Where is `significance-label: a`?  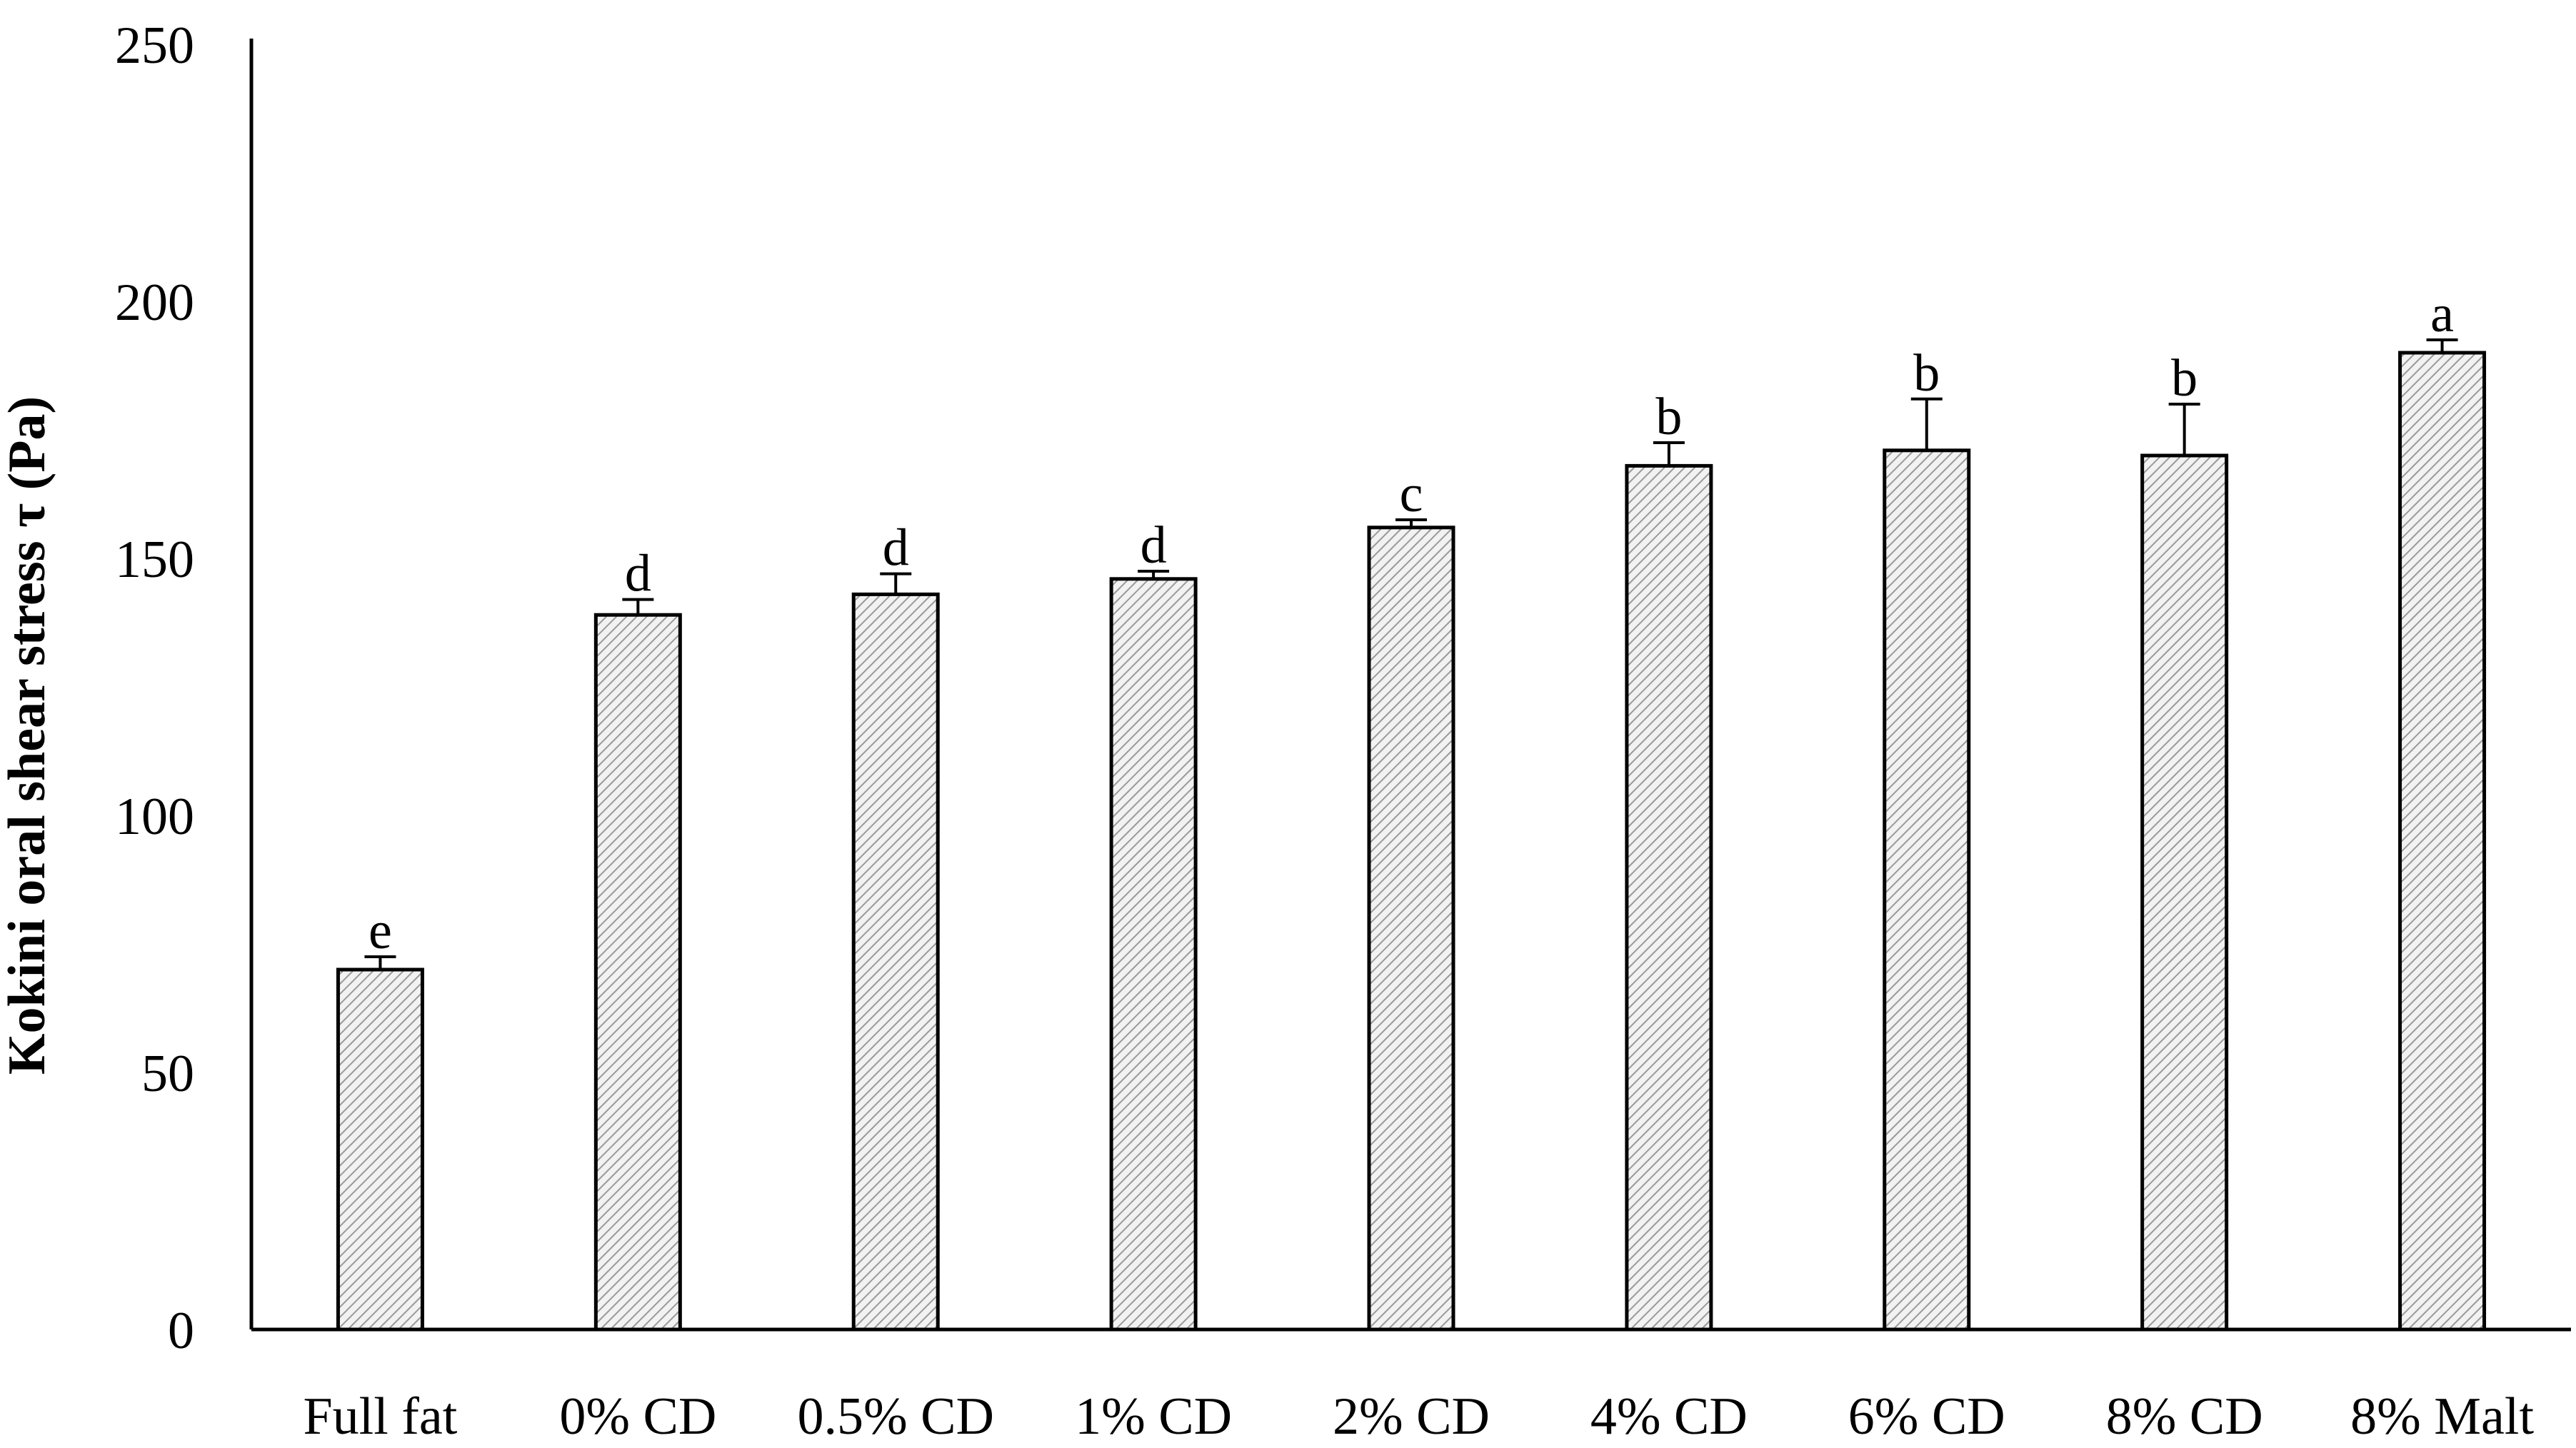 significance-label: a is located at coordinates (2442, 314).